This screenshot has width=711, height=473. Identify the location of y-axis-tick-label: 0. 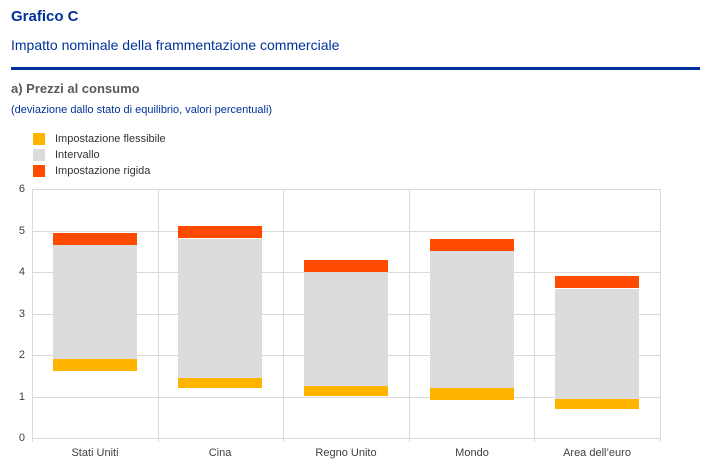
(21, 438).